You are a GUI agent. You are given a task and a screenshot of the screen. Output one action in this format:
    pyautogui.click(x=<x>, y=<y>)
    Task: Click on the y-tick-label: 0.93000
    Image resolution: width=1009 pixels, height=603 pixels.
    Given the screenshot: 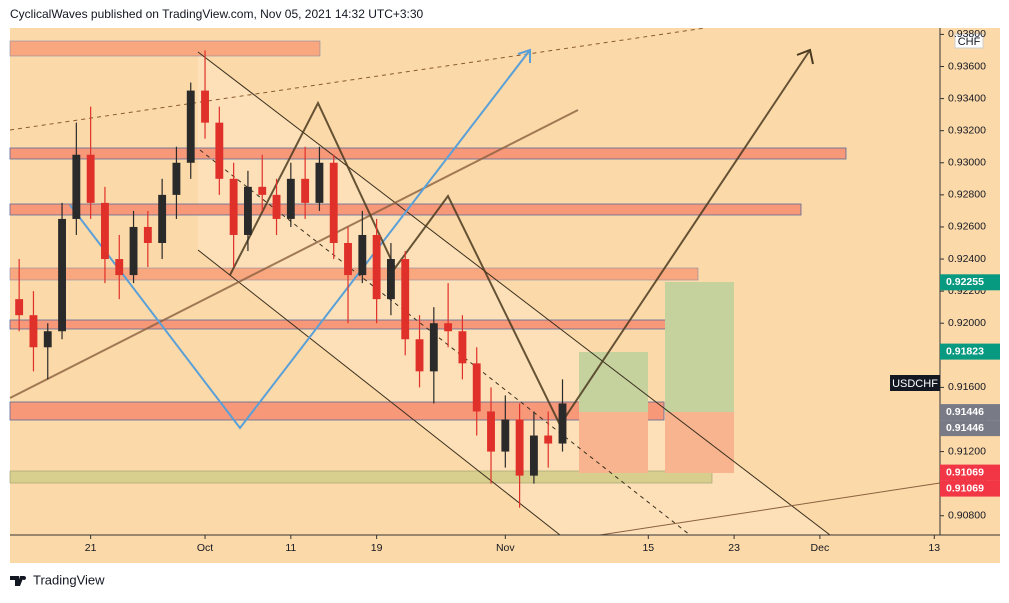 What is the action you would take?
    pyautogui.click(x=967, y=163)
    